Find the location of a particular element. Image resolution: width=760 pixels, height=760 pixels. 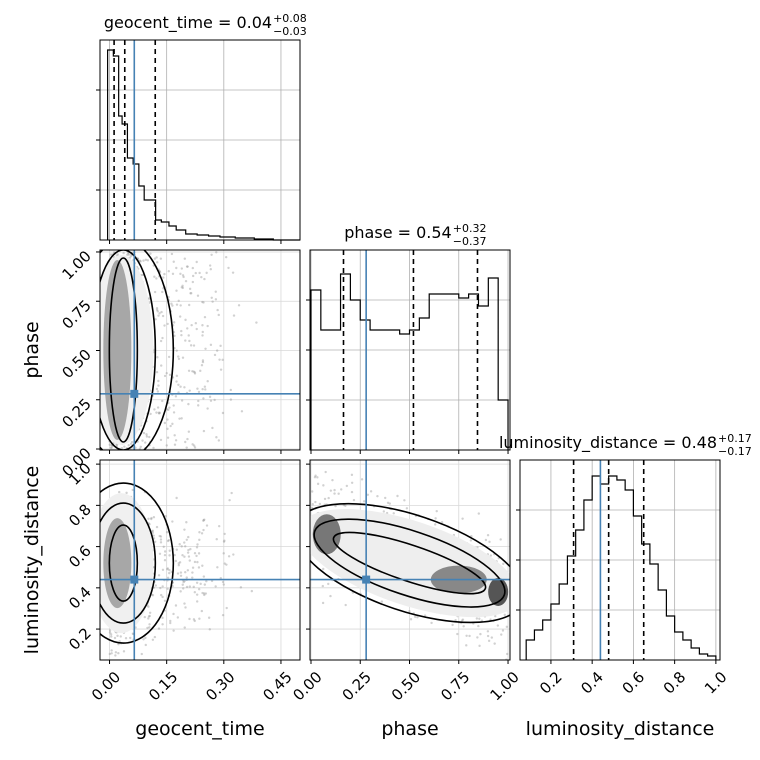

x-tick-label: 0.25 is located at coordinates (357, 686).